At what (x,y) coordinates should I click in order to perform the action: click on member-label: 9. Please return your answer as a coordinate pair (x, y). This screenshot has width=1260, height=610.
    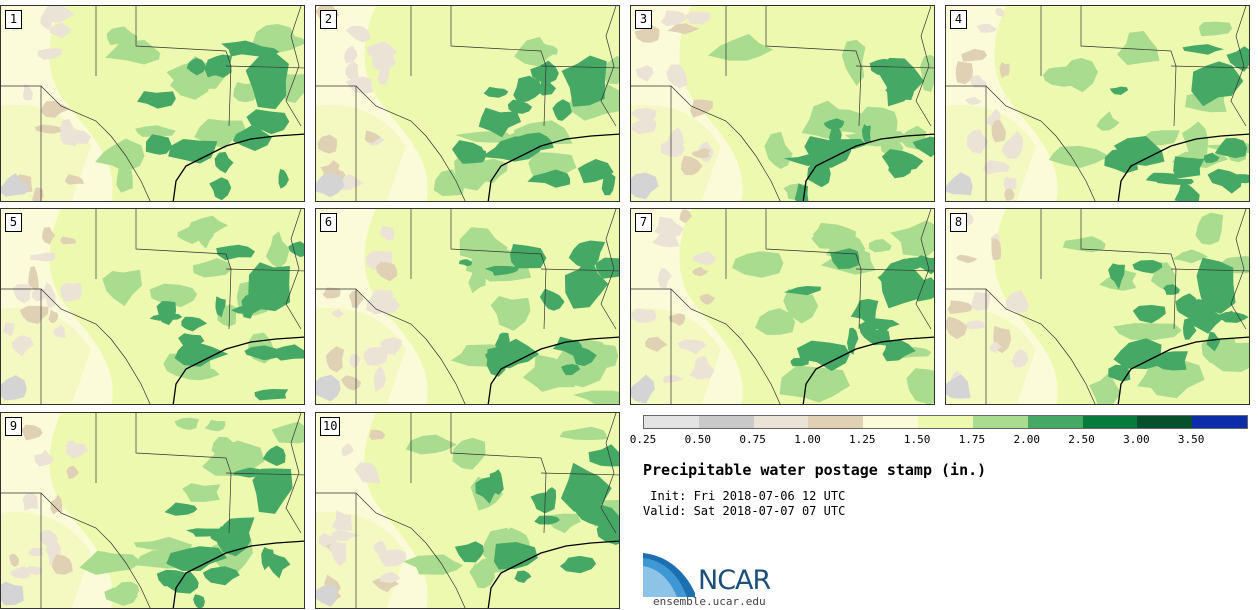
    Looking at the image, I should click on (13, 426).